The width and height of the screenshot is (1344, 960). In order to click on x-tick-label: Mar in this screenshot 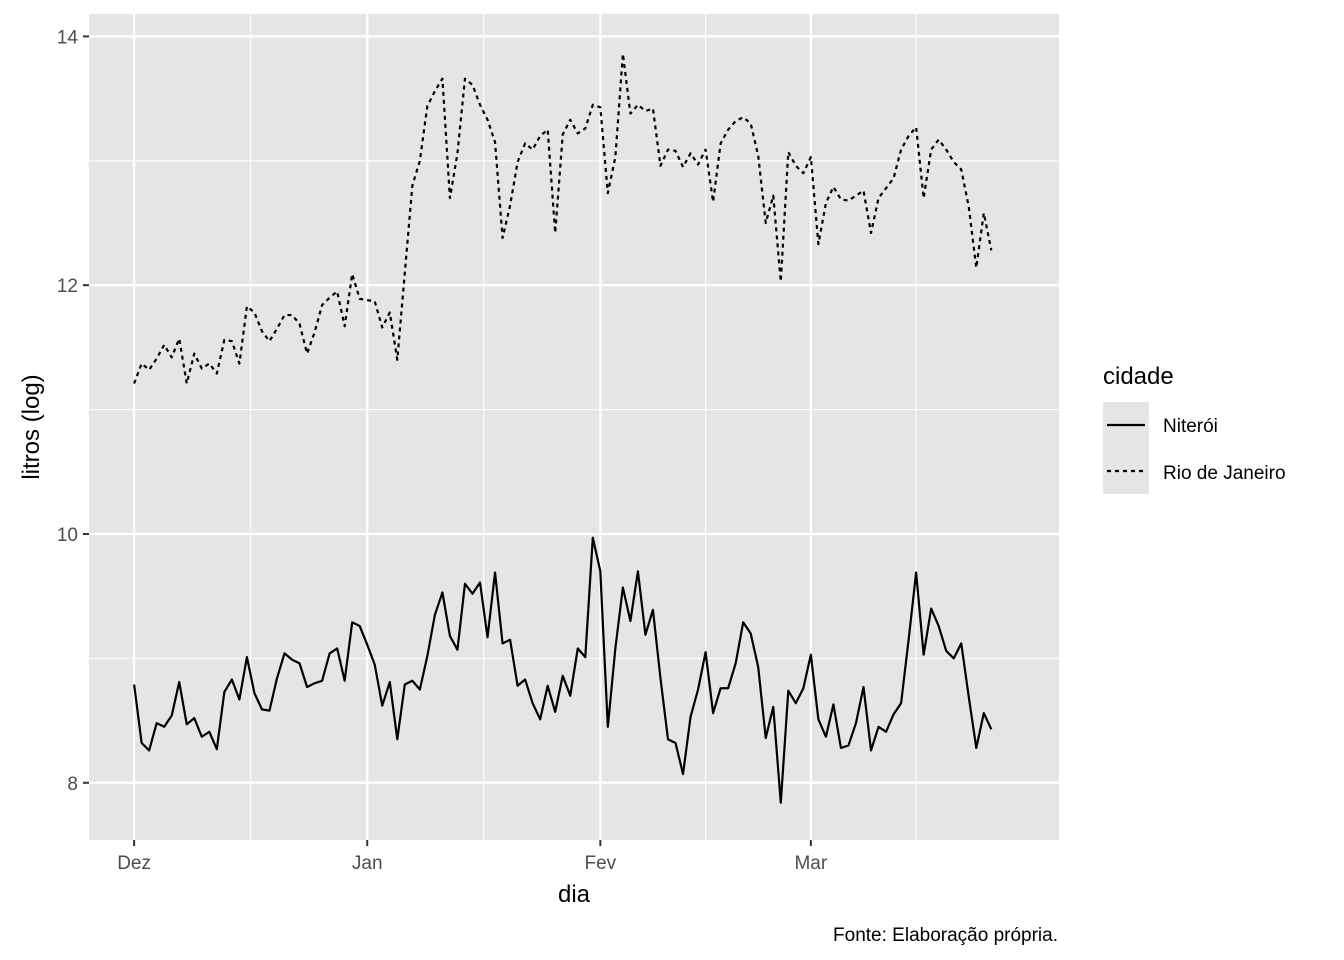, I will do `click(810, 863)`.